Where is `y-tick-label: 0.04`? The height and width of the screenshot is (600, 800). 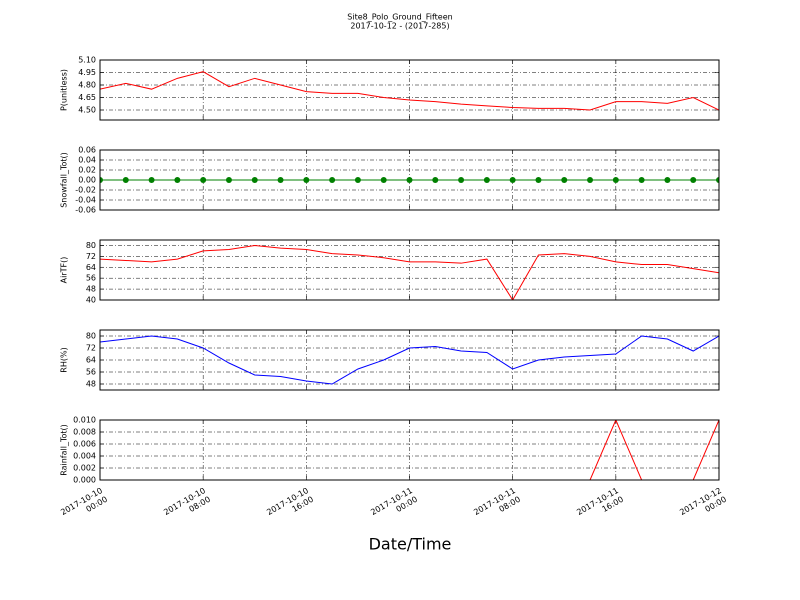 y-tick-label: 0.04 is located at coordinates (87, 160).